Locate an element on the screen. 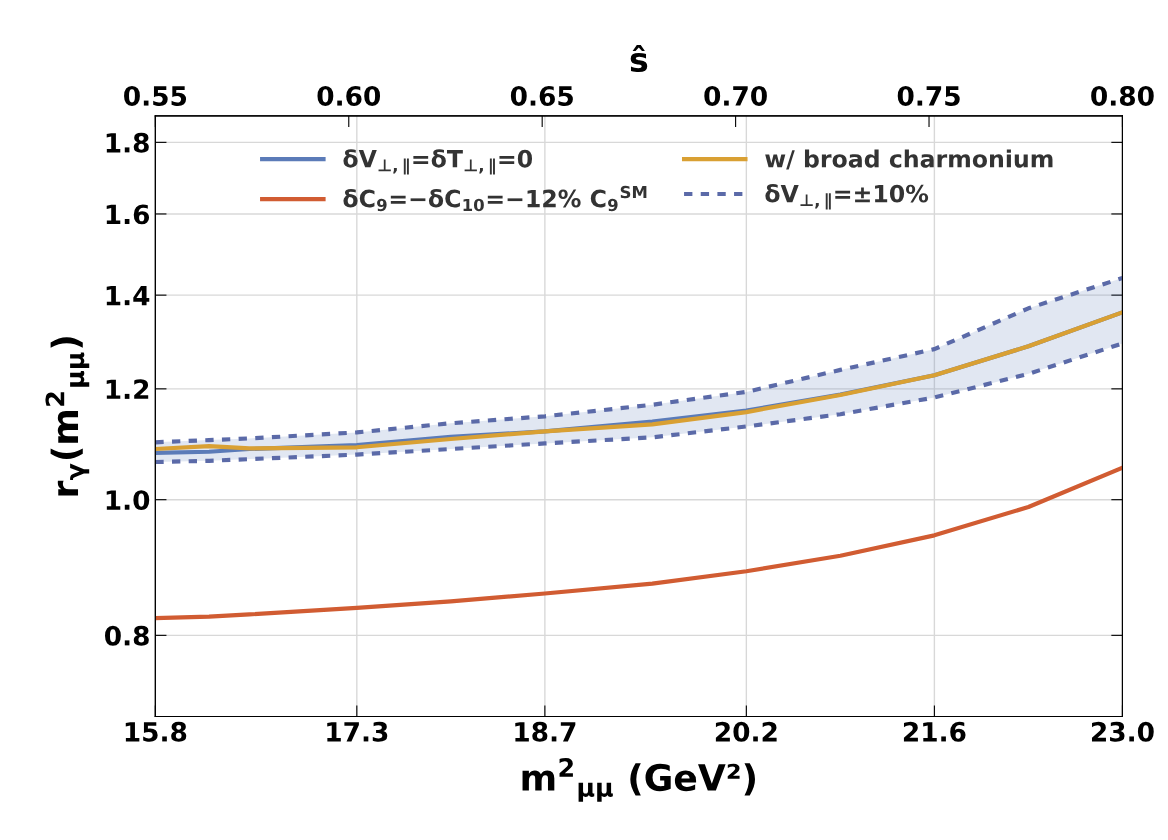 This screenshot has height=840, width=1168. x2-tick-label: 0.55 is located at coordinates (155, 95).